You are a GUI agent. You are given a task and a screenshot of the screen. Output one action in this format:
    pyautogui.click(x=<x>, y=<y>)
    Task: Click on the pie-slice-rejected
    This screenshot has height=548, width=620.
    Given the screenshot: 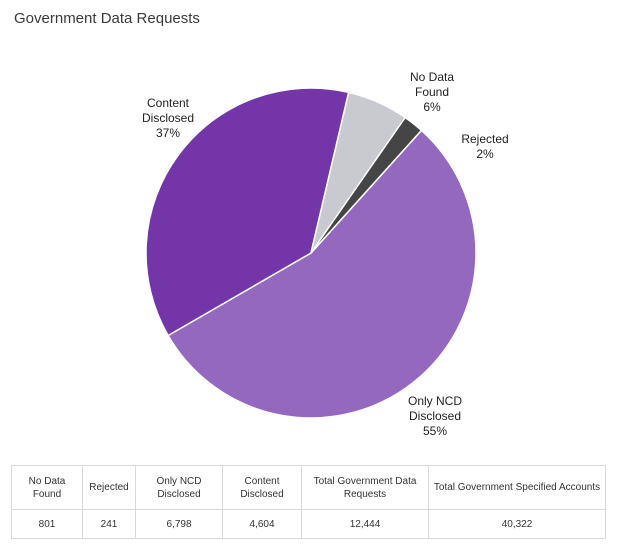 What is the action you would take?
    pyautogui.click(x=366, y=185)
    